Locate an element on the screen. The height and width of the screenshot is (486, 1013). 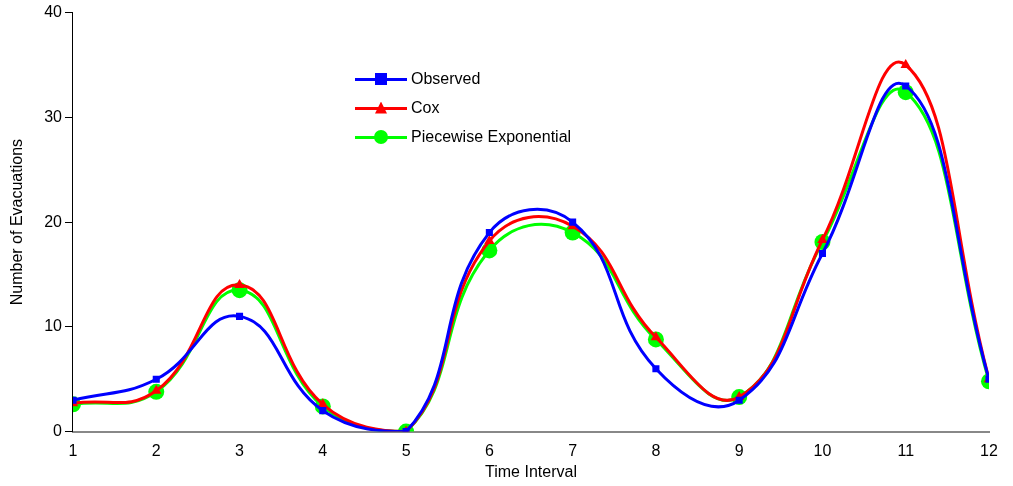
y-tick-label: 10 is located at coordinates (53, 326).